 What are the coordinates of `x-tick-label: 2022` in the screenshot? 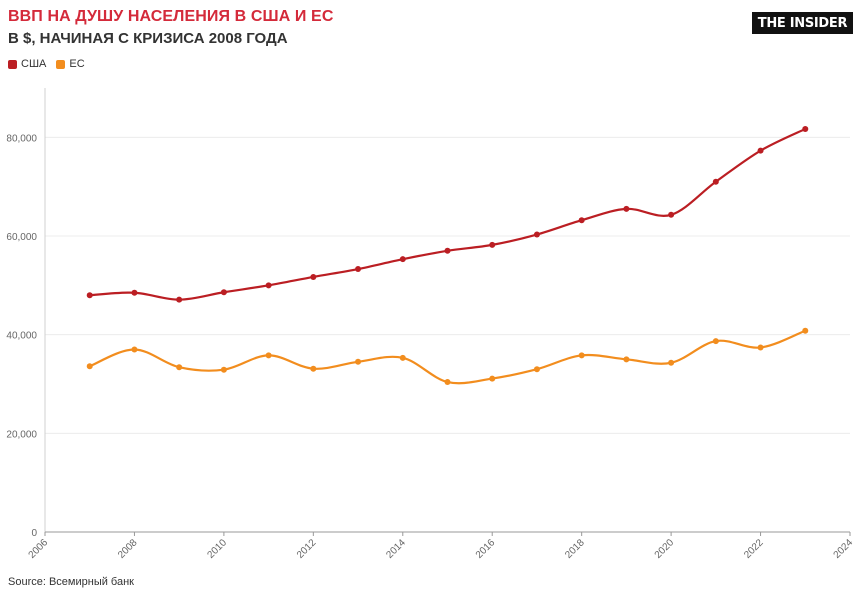 It's located at (754, 549).